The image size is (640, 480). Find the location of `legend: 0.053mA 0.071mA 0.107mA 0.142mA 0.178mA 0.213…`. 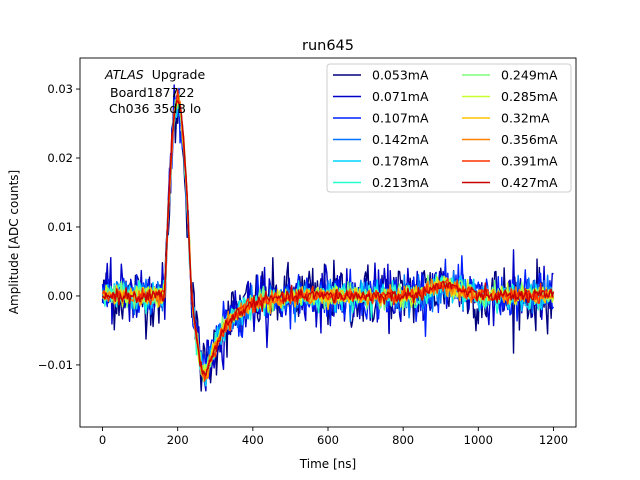

legend: 0.053mA 0.071mA 0.107mA 0.142mA 0.178mA 0.213… is located at coordinates (449, 128).